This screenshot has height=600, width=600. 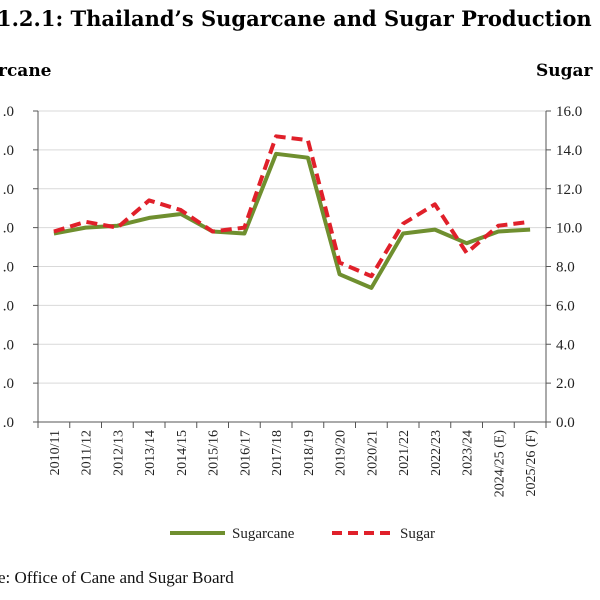 I want to click on right-tick-label: 8.0, so click(x=565, y=268).